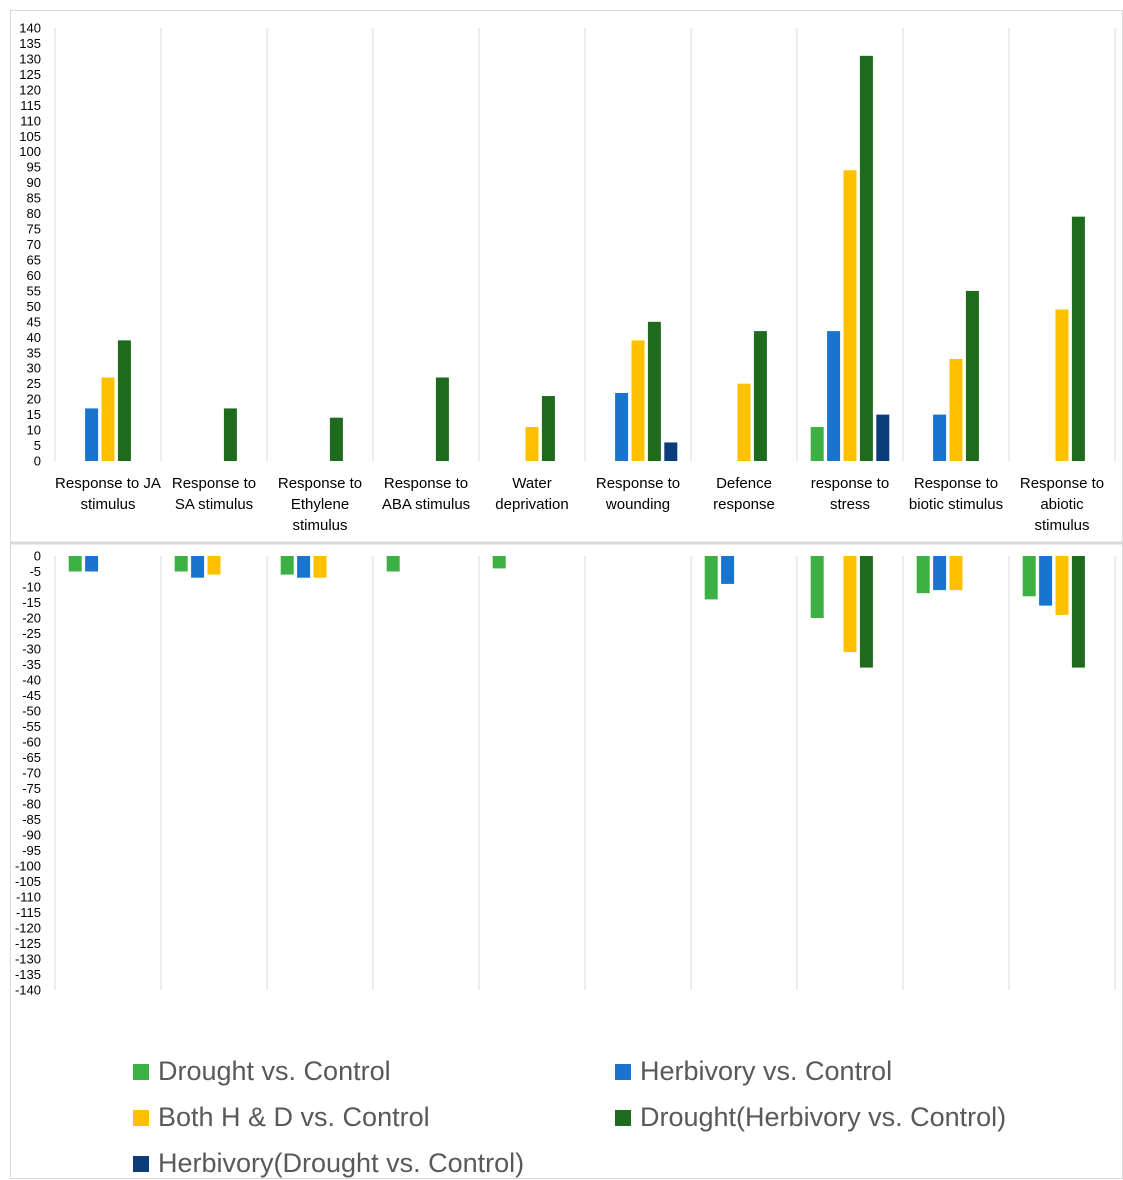 Image resolution: width=1123 pixels, height=1180 pixels. I want to click on up-bar-herbivory-drought-vs-control-response-to-stress, so click(883, 437).